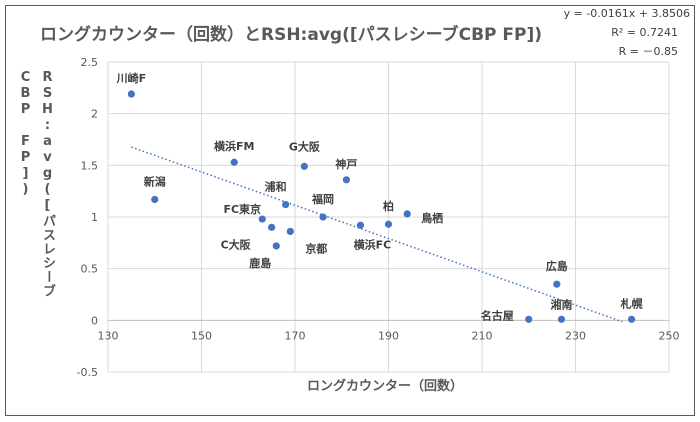  Describe the element at coordinates (305, 146) in the screenshot. I see `data-label: G大阪` at that location.